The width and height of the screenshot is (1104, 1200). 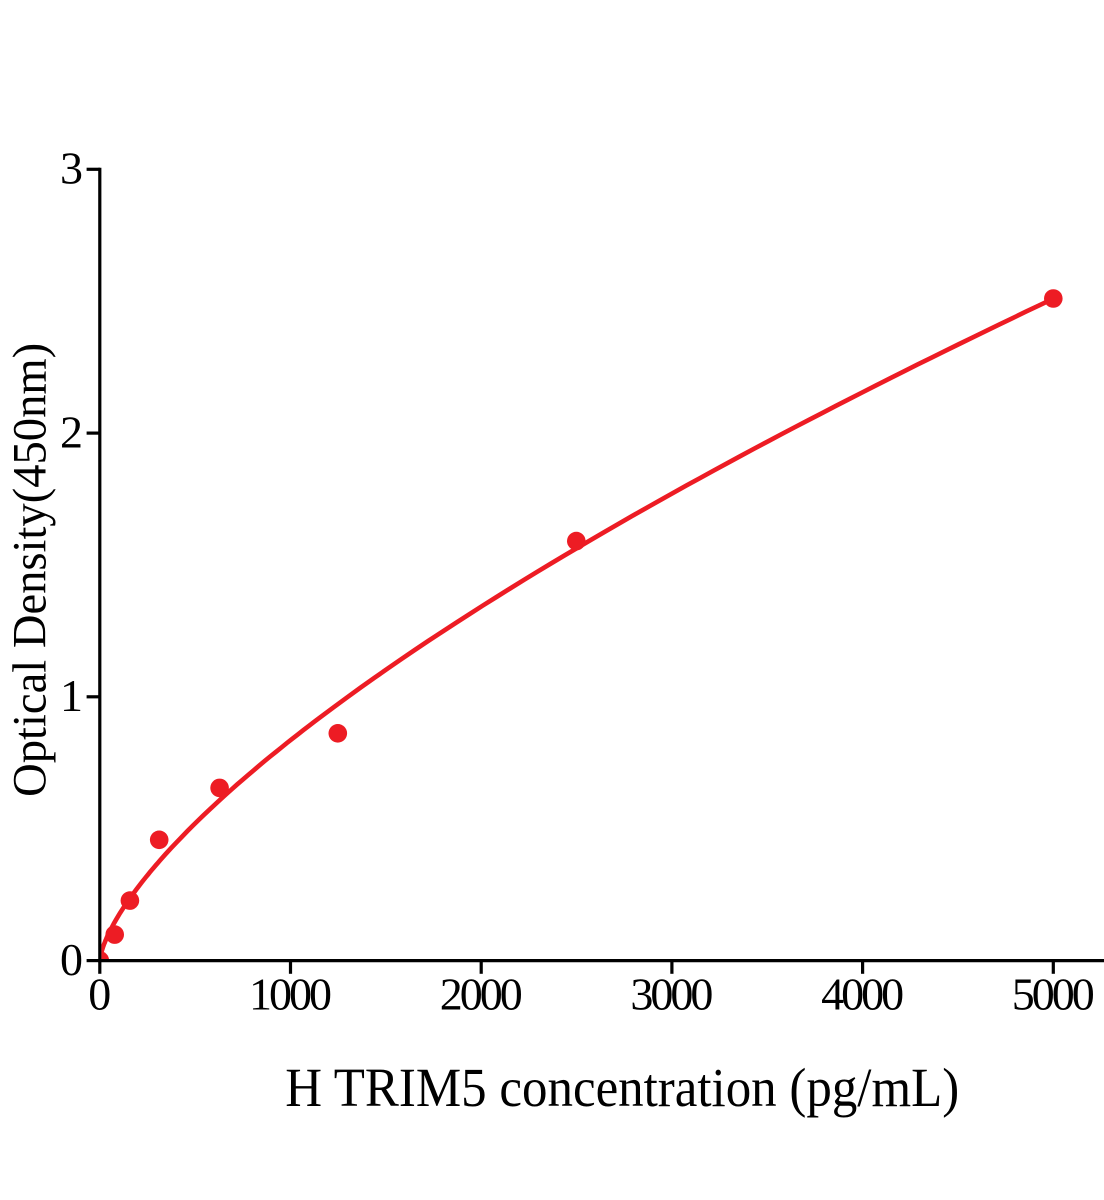 I want to click on svg-text: Optical Density(450nm), so click(x=29, y=570).